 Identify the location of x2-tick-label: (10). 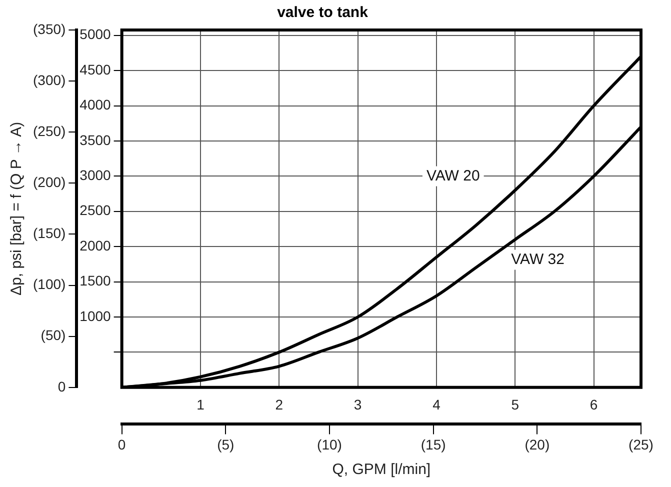
(329, 444).